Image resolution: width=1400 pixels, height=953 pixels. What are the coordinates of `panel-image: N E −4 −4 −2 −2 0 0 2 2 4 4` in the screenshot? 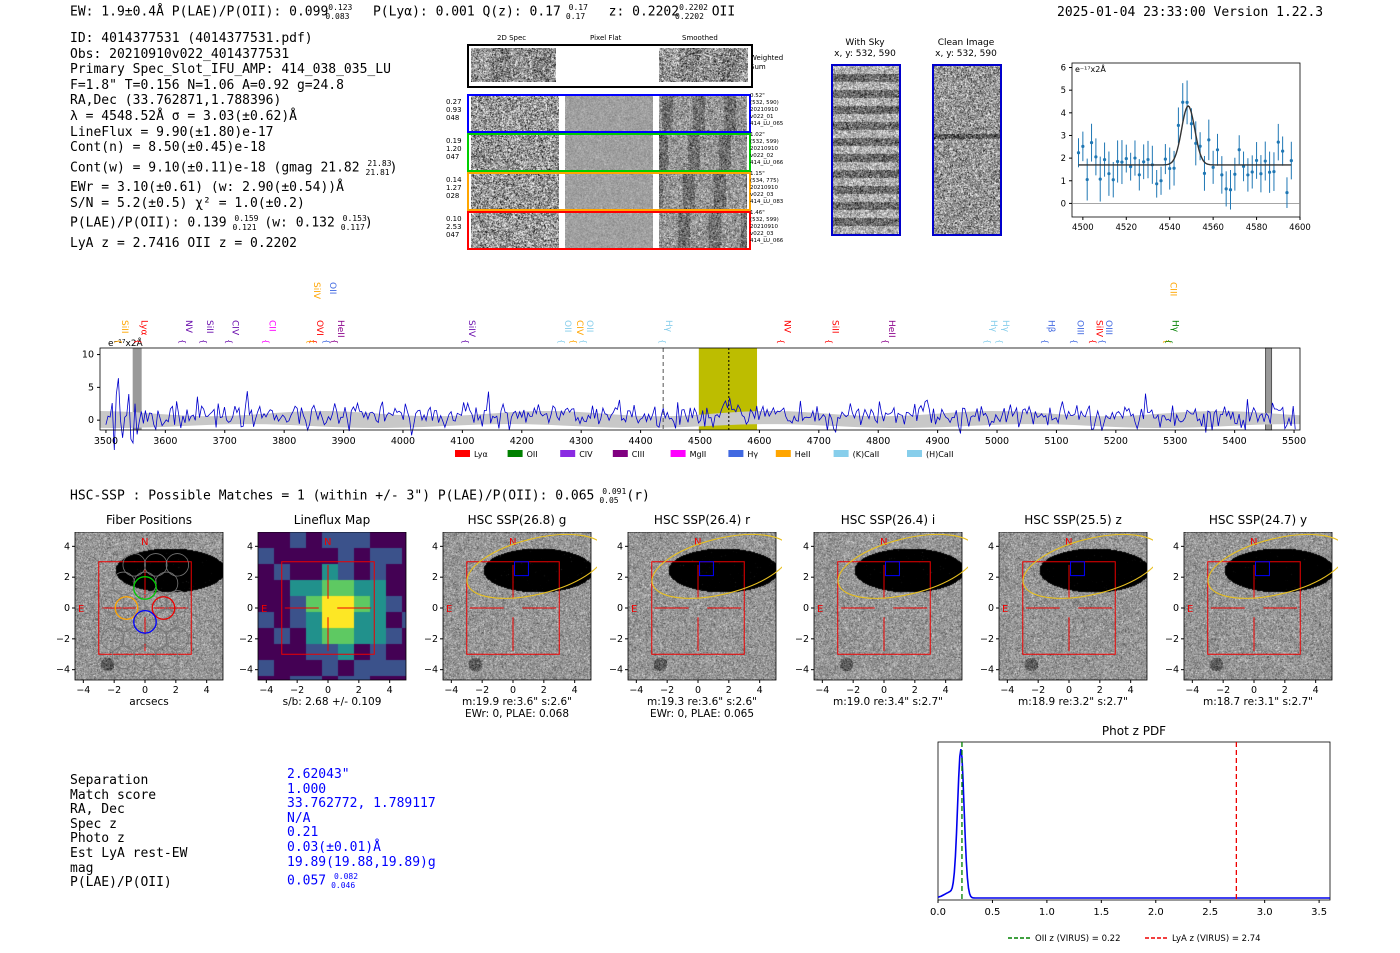 It's located at (881, 614).